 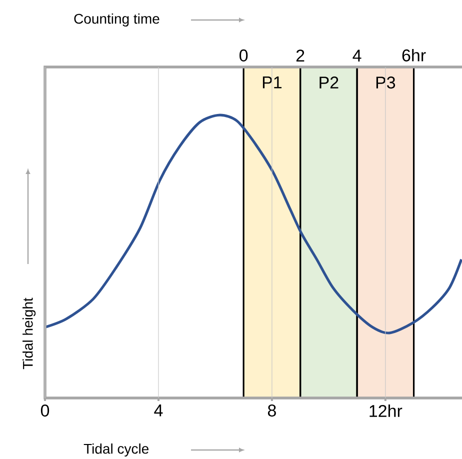 I want to click on x-tick-label: 0, so click(x=45, y=410).